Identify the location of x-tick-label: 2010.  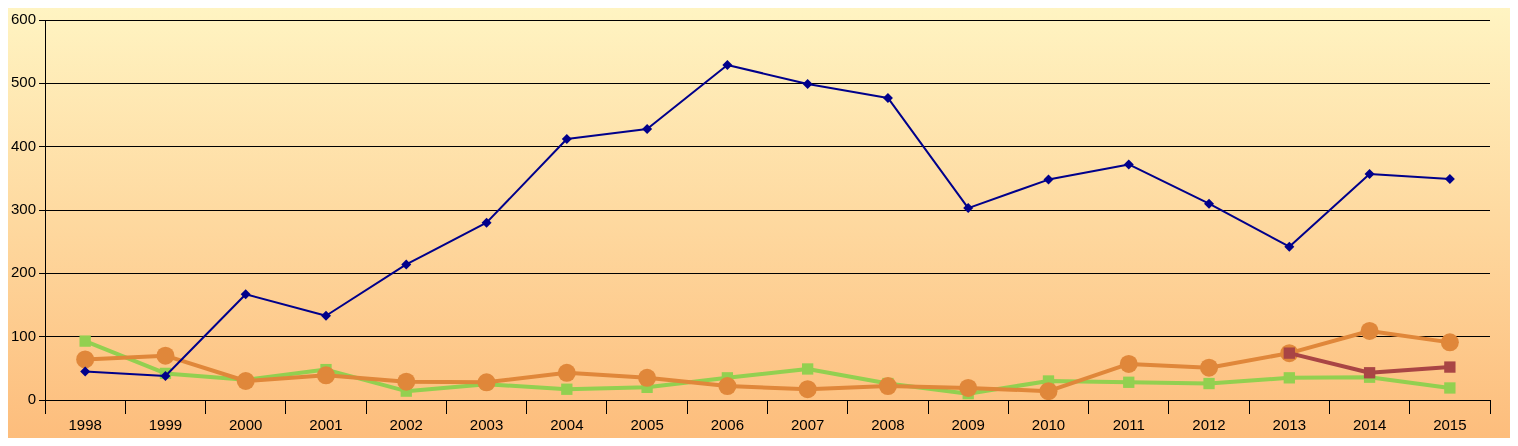
(1048, 425).